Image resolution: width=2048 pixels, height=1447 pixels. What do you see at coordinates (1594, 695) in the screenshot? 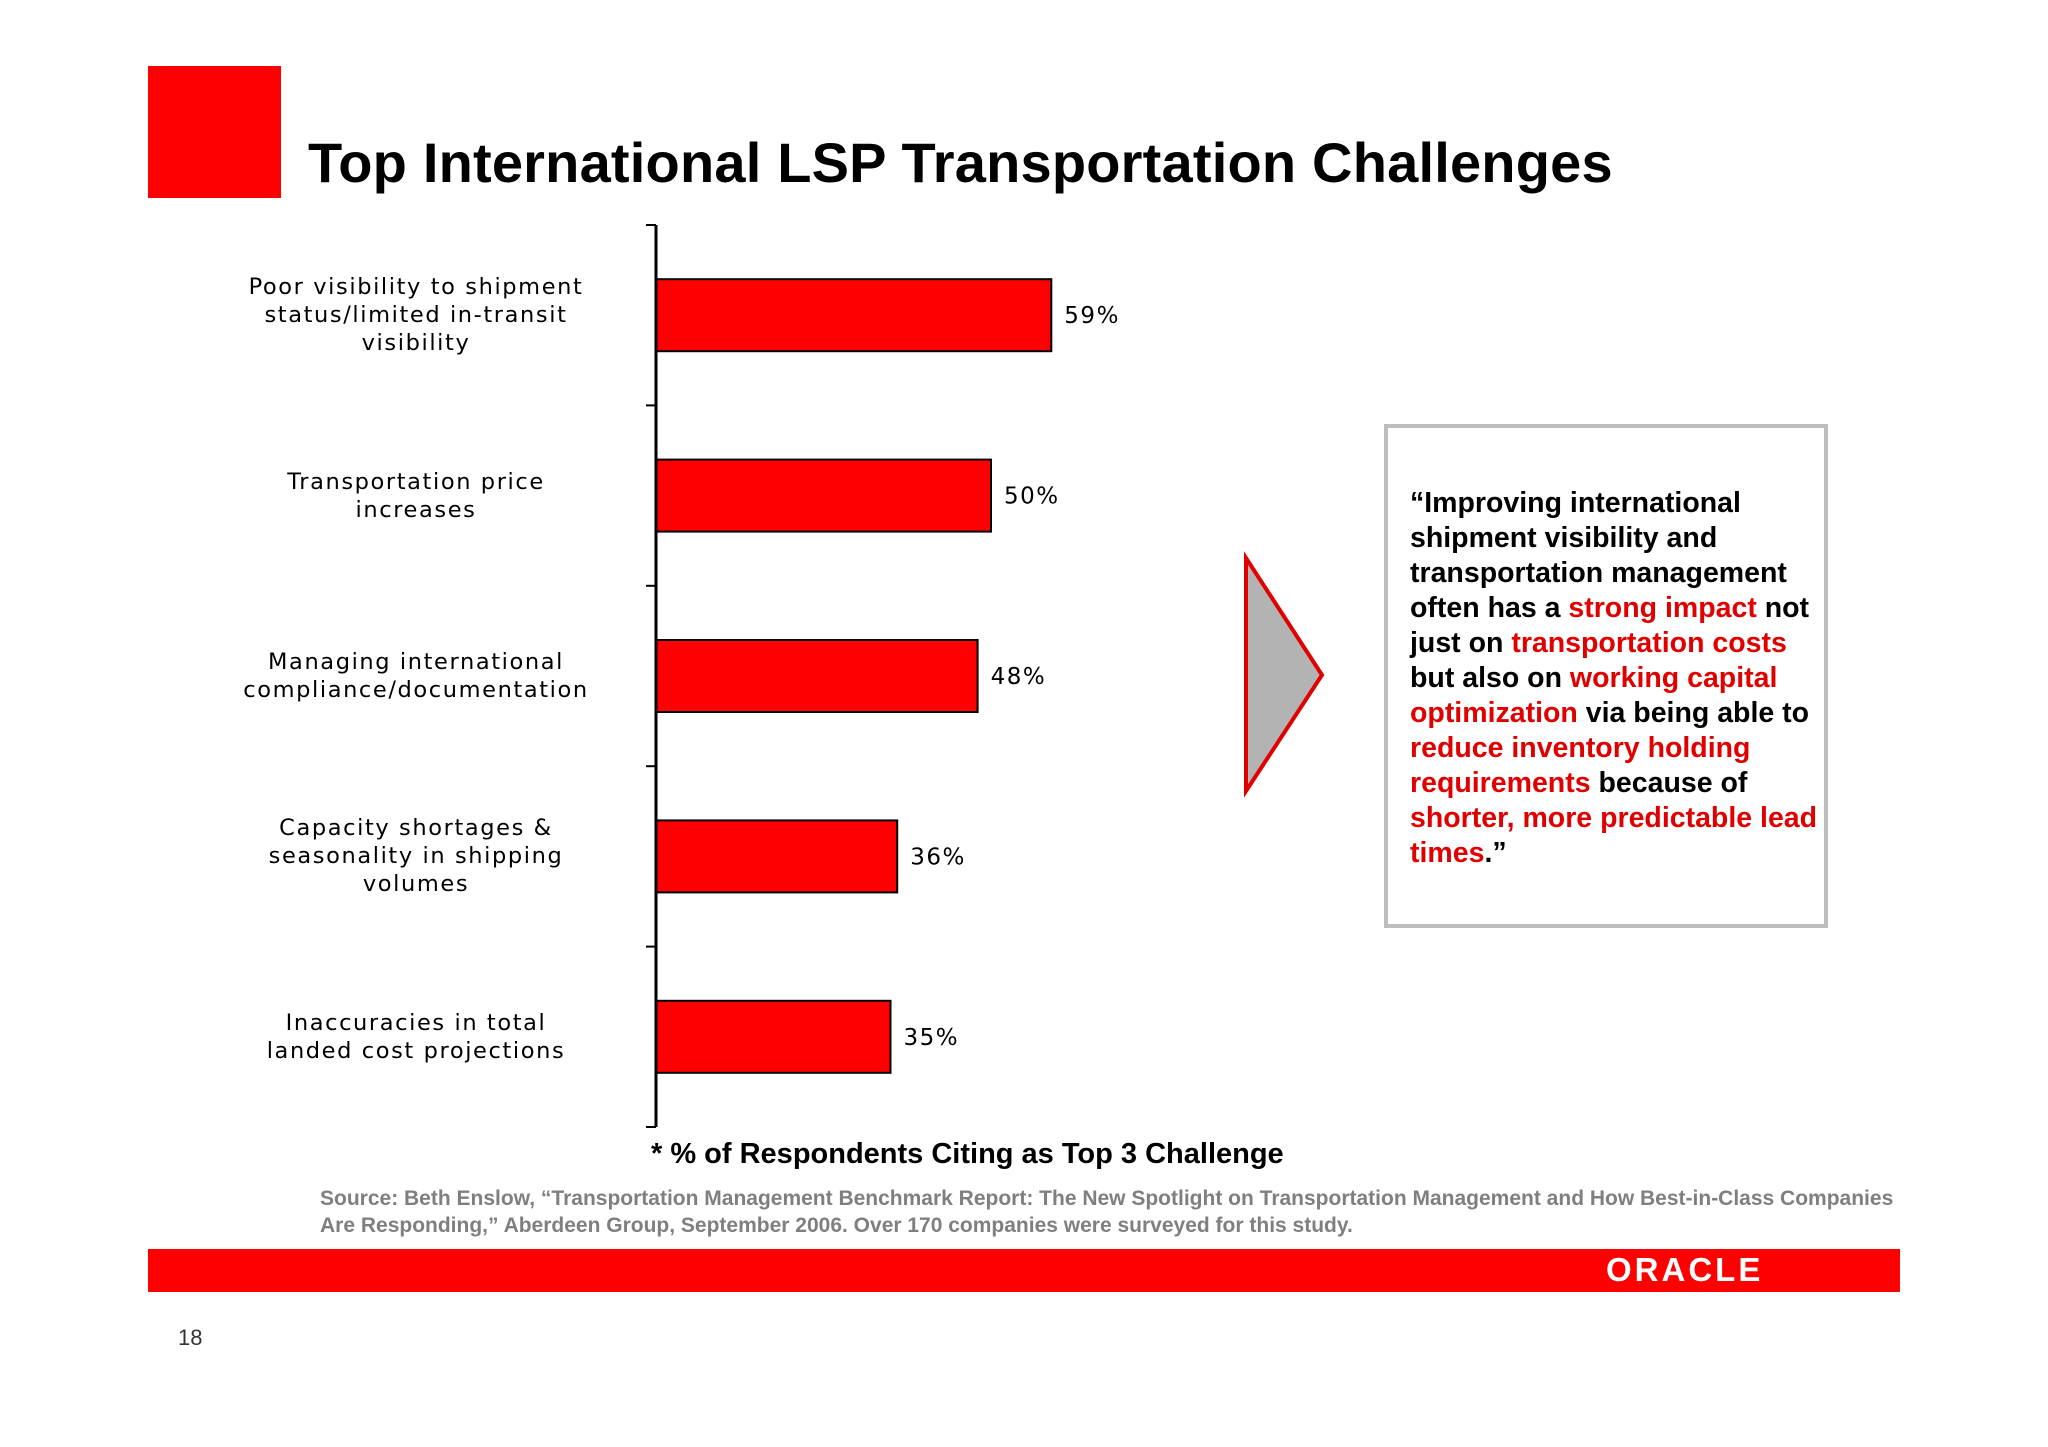
I see `quote-highlight: working capital optimization` at bounding box center [1594, 695].